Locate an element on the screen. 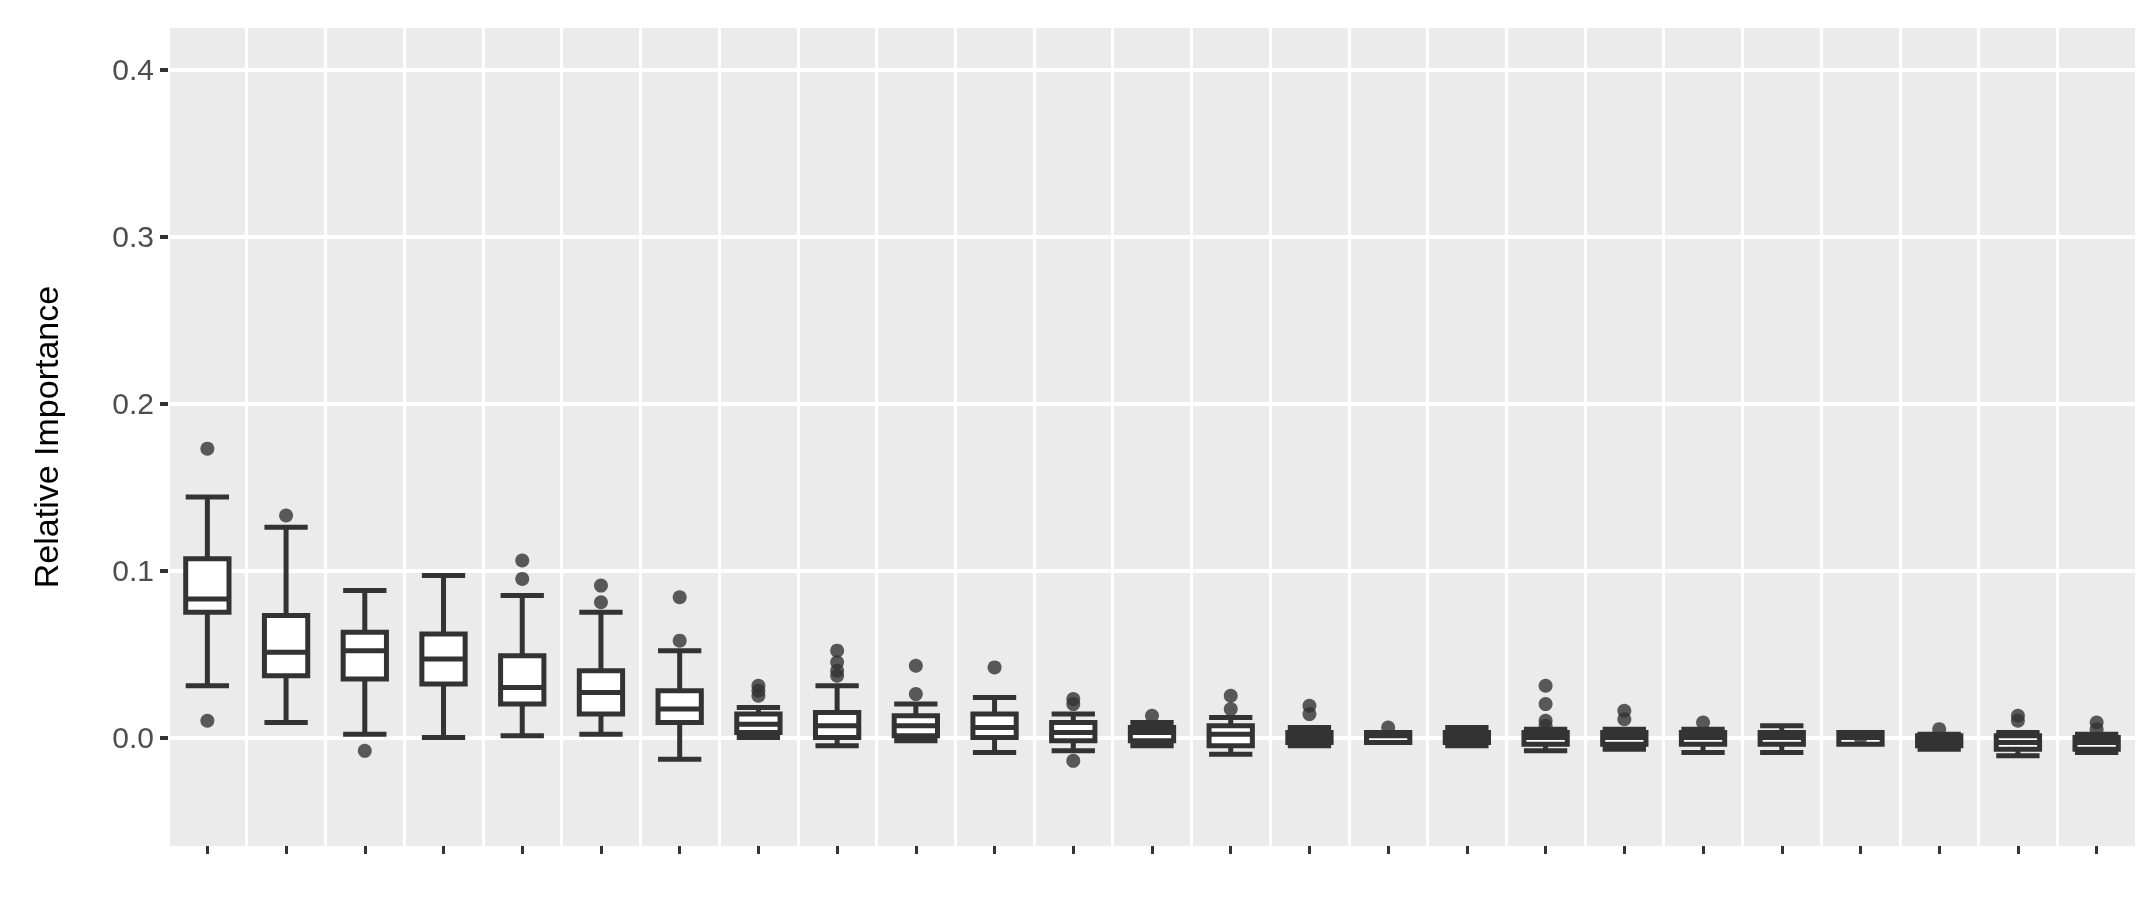  y-tick-label: 0.4 is located at coordinates (133, 70).